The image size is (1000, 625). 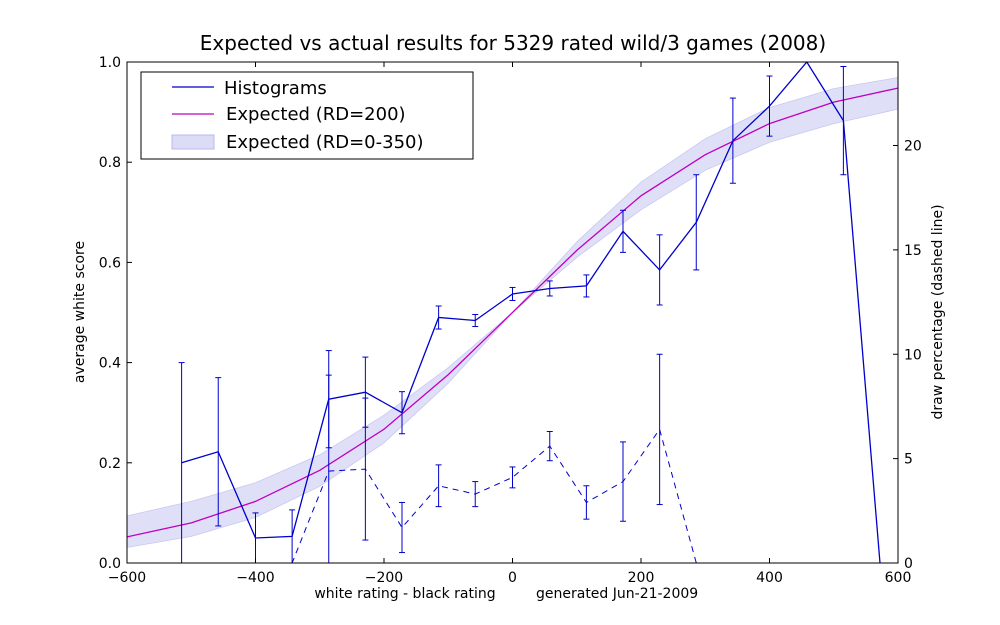 What do you see at coordinates (110, 364) in the screenshot?
I see `y-tick-label: 0.4` at bounding box center [110, 364].